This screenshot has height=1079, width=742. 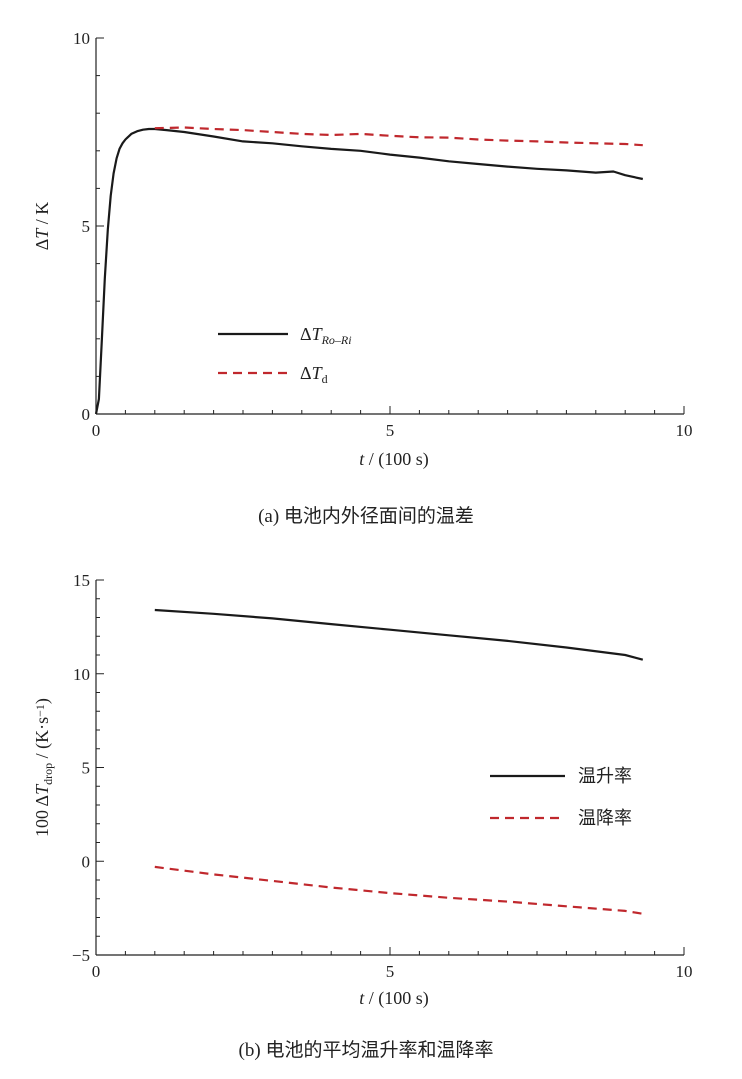 What do you see at coordinates (605, 776) in the screenshot?
I see `legend-label-1: 温升率` at bounding box center [605, 776].